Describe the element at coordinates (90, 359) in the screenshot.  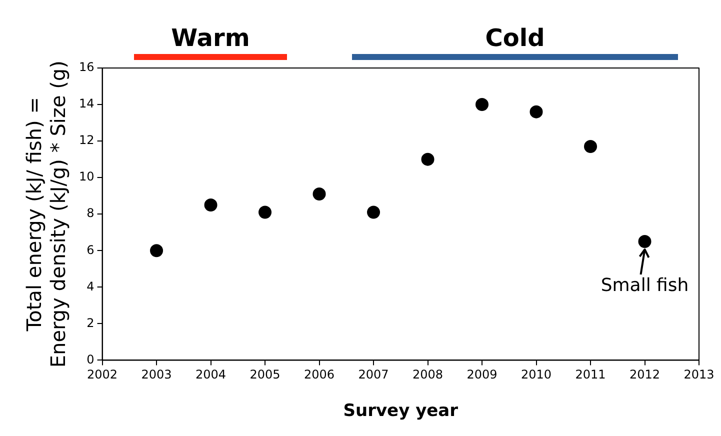
I see `y-tick-label: 0` at that location.